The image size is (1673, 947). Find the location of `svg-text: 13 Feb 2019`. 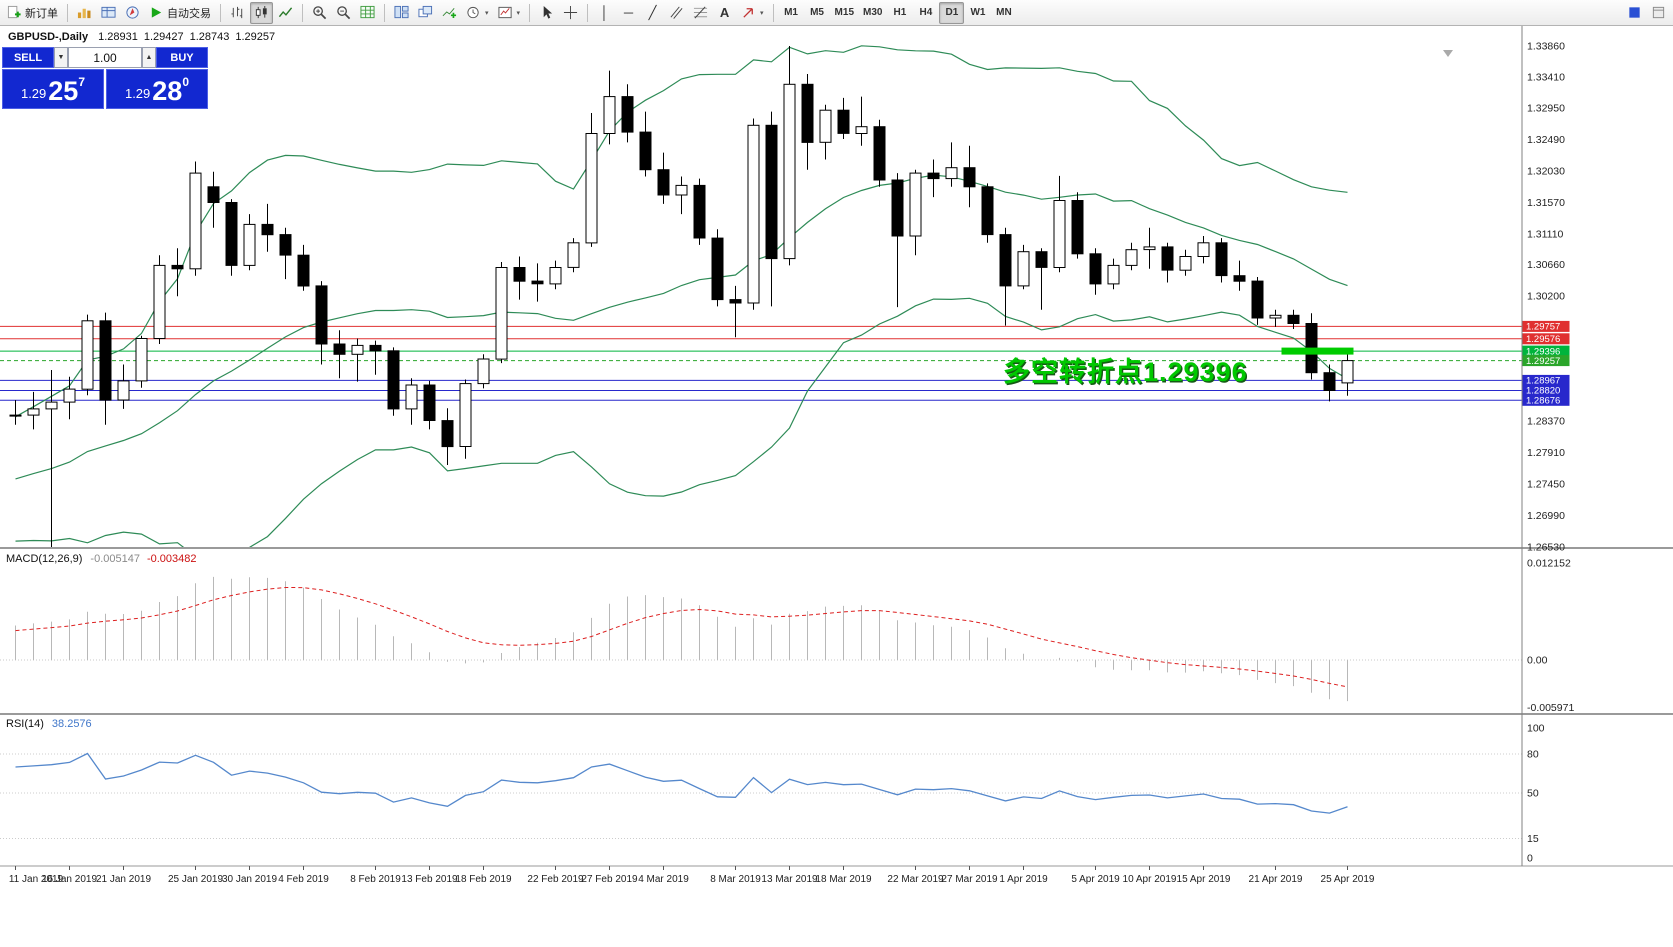

svg-text: 13 Feb 2019 is located at coordinates (429, 879).